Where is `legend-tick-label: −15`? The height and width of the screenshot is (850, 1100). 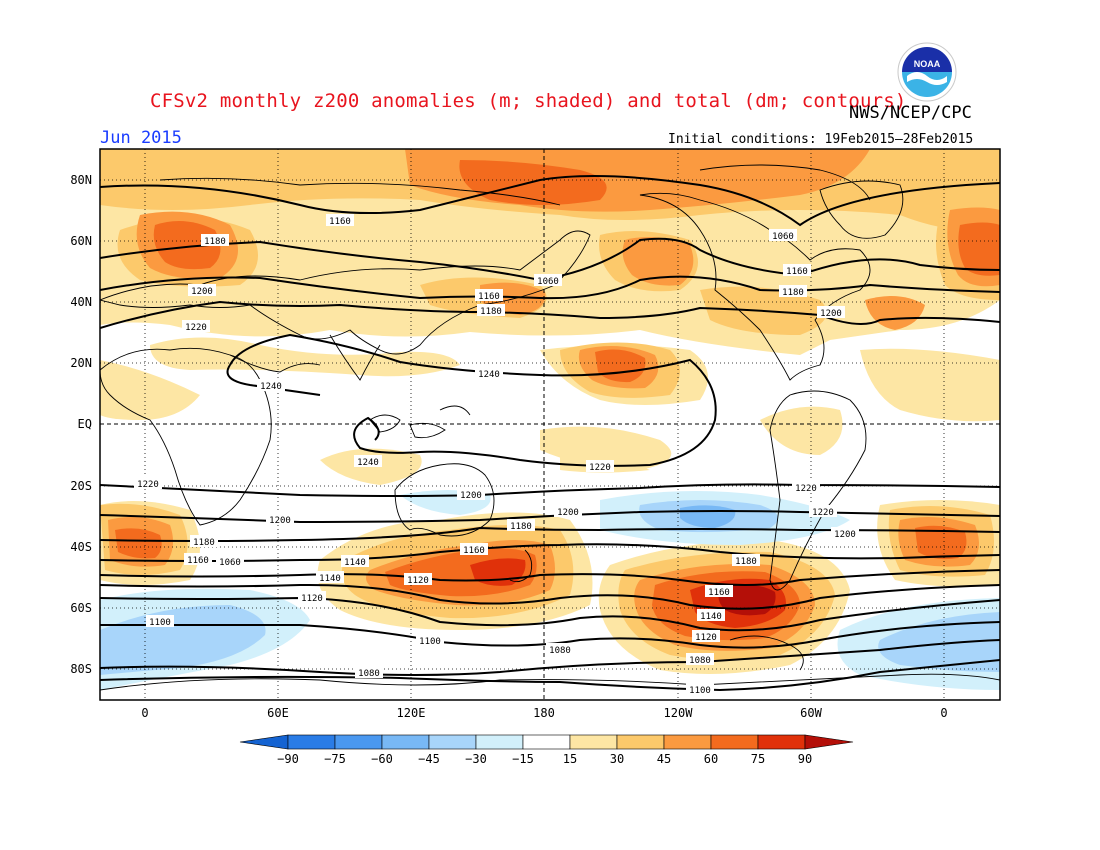
legend-tick-label: −15 is located at coordinates (523, 759).